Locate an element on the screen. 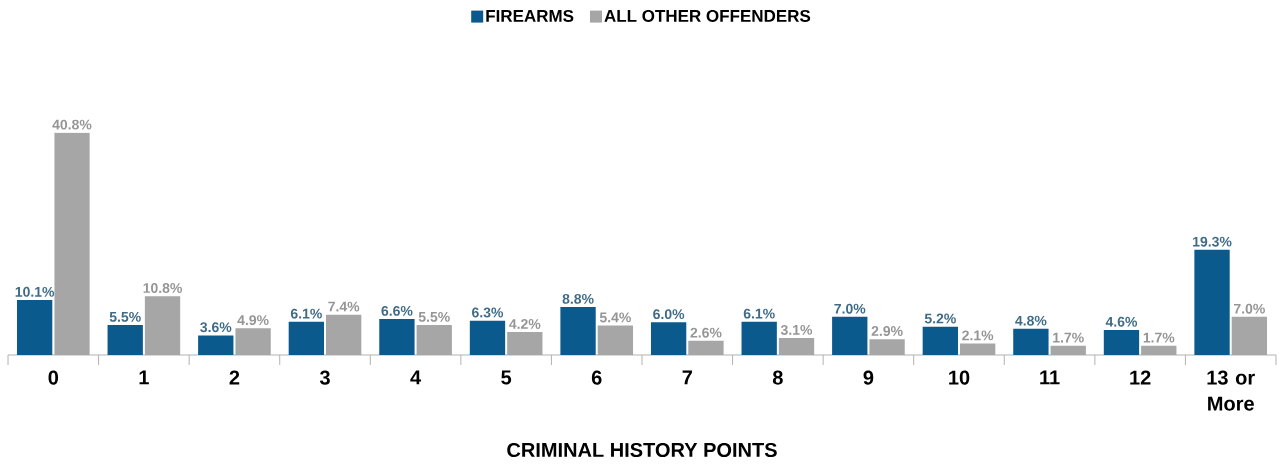 The width and height of the screenshot is (1279, 465). x-tick-label: 2 is located at coordinates (234, 377).